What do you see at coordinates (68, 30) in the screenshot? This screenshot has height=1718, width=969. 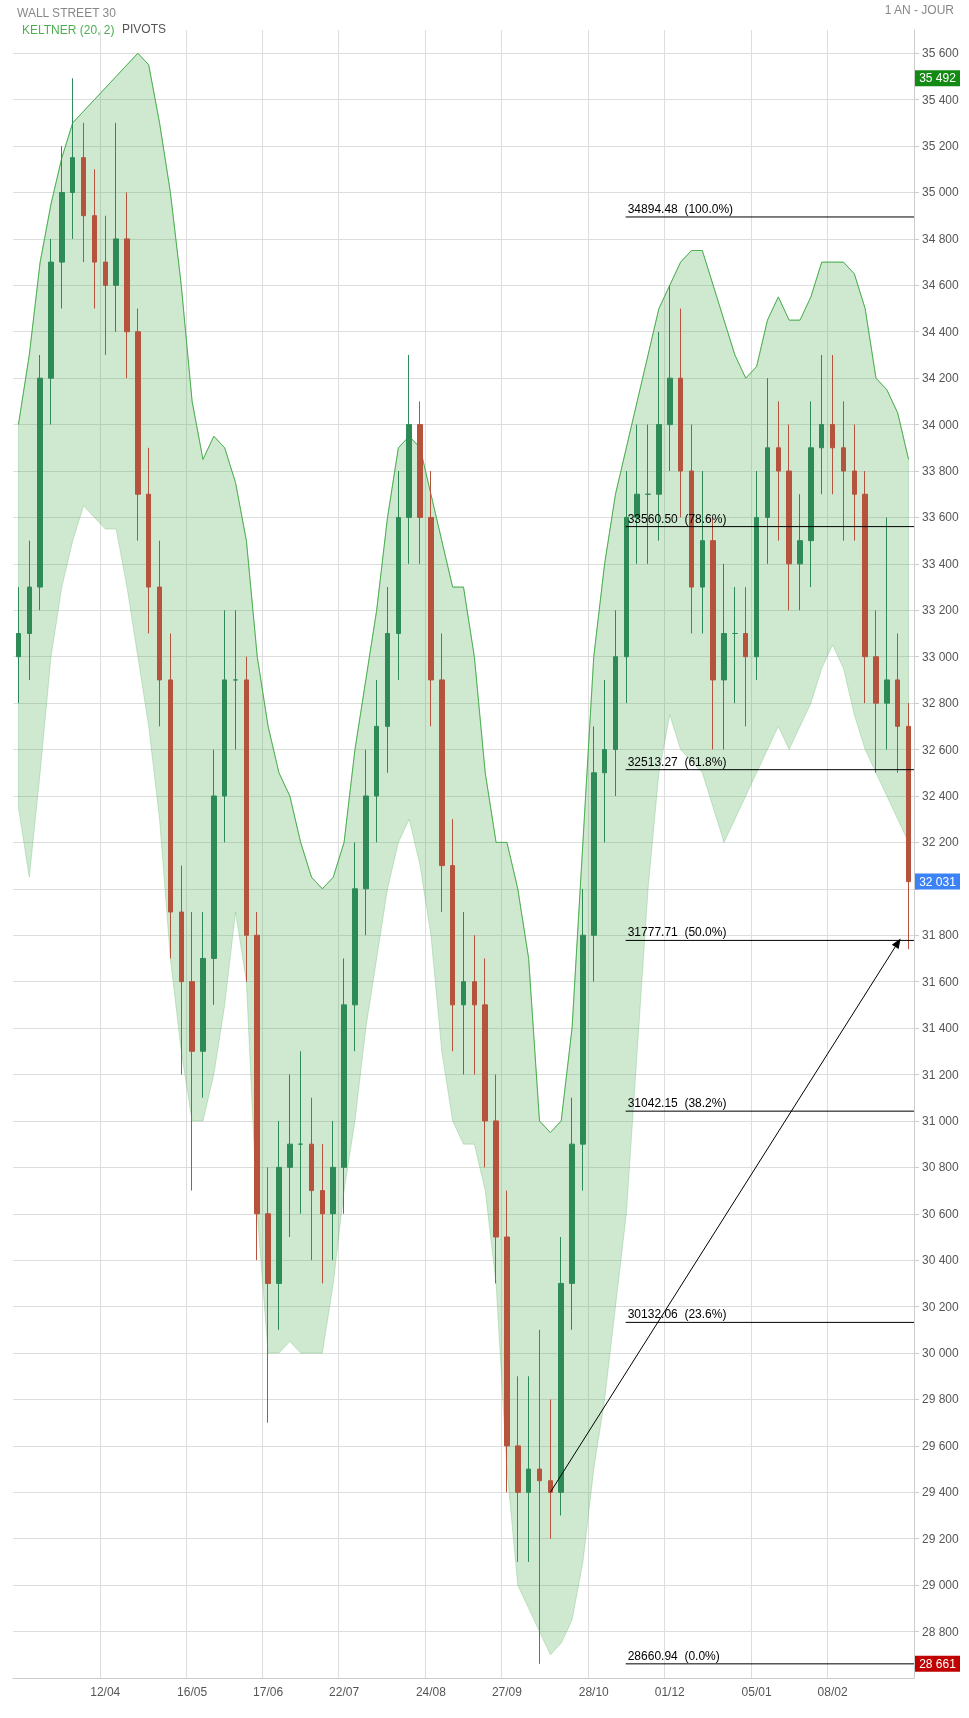 I see `text: KELTNER (20, 2)` at bounding box center [68, 30].